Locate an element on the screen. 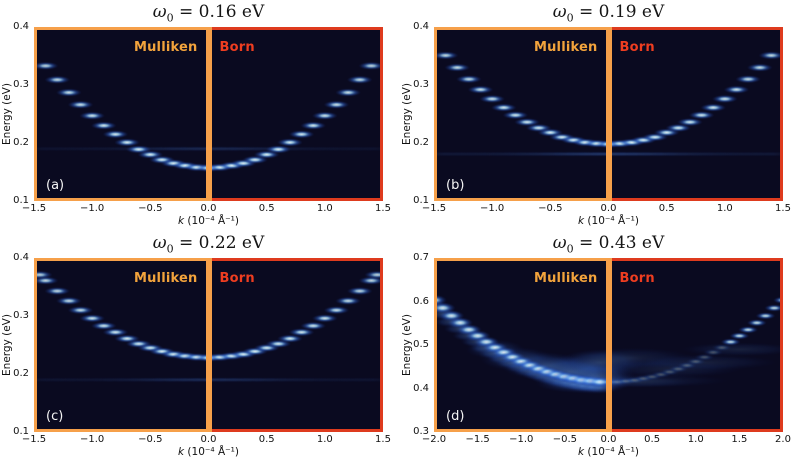 The width and height of the screenshot is (800, 462). panel-a-title: ω0 = 0.16 eV is located at coordinates (208, 13).